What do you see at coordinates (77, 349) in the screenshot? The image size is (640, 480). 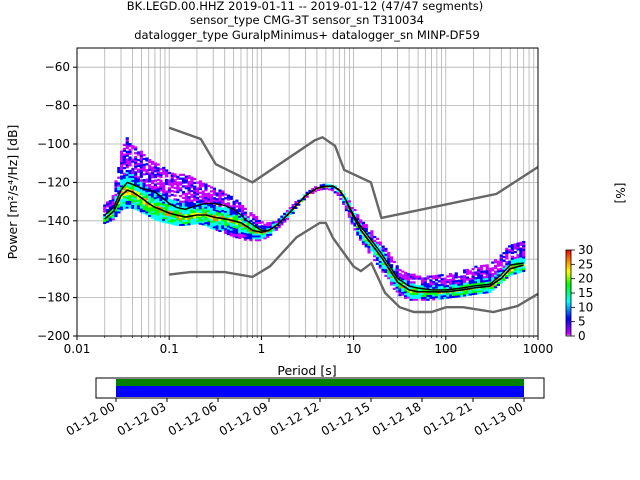 I see `x-tick-label: 0.01` at bounding box center [77, 349].